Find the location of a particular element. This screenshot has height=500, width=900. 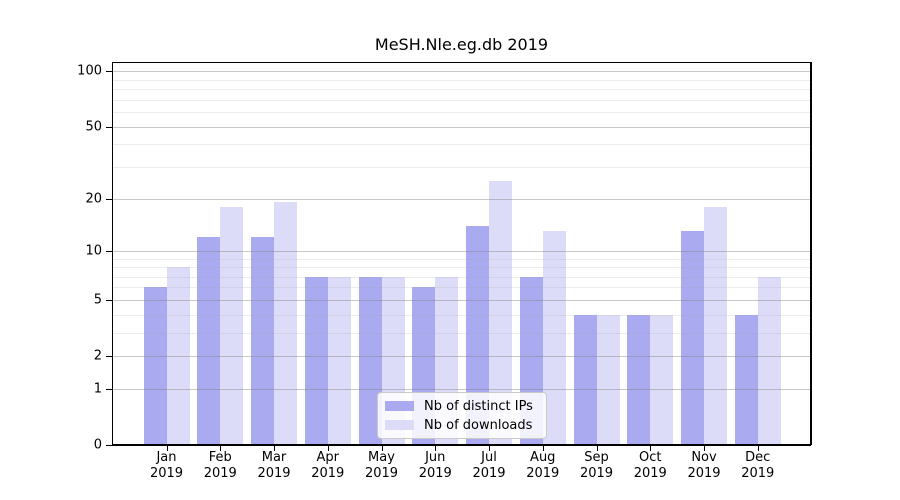

x-tick-label-mar: Mar 2019 is located at coordinates (274, 466).